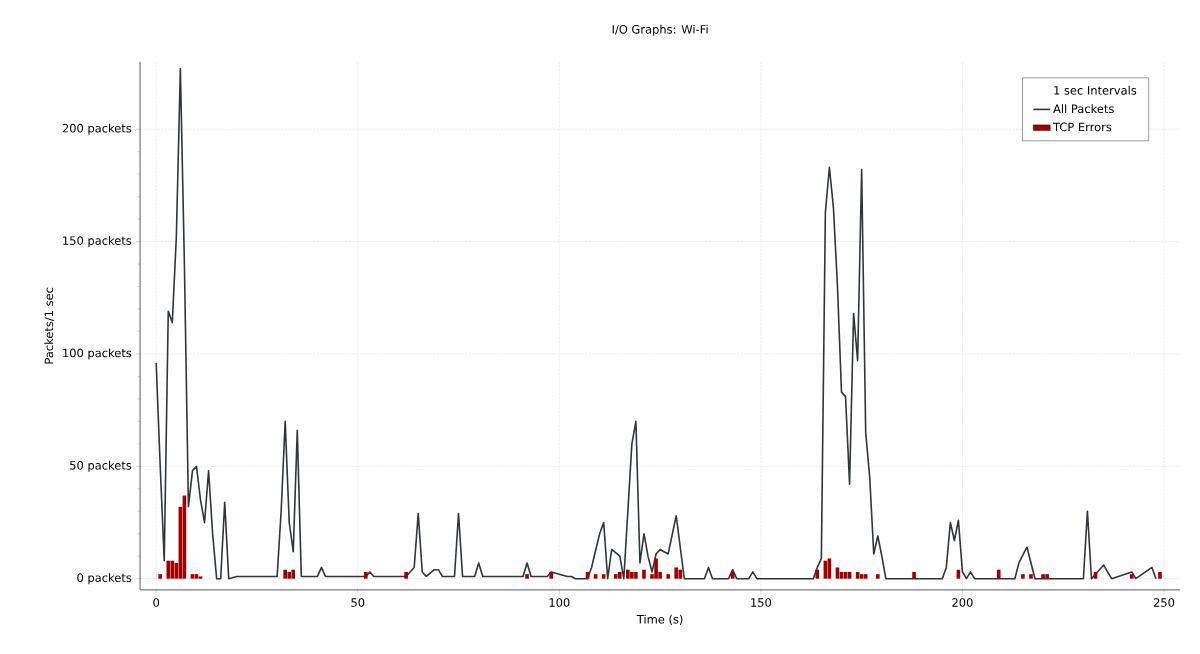 The width and height of the screenshot is (1200, 654). What do you see at coordinates (49, 325) in the screenshot?
I see `y-axis-title: Packets/1 sec` at bounding box center [49, 325].